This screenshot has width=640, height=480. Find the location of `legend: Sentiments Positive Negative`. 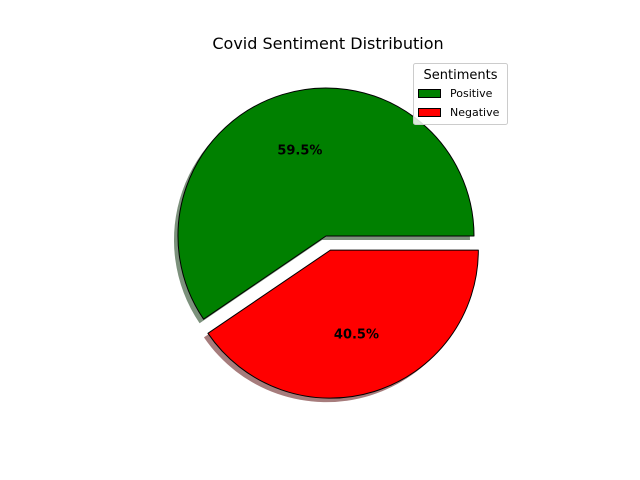

legend: Sentiments Positive Negative is located at coordinates (460, 94).